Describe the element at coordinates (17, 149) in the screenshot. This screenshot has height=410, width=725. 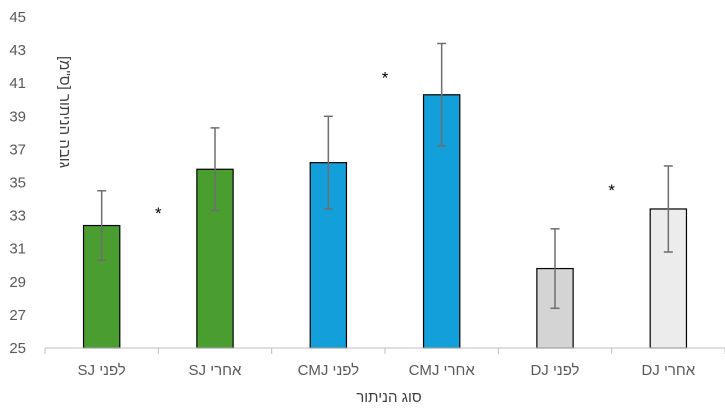
I see `y-tick-label: 37` at that location.